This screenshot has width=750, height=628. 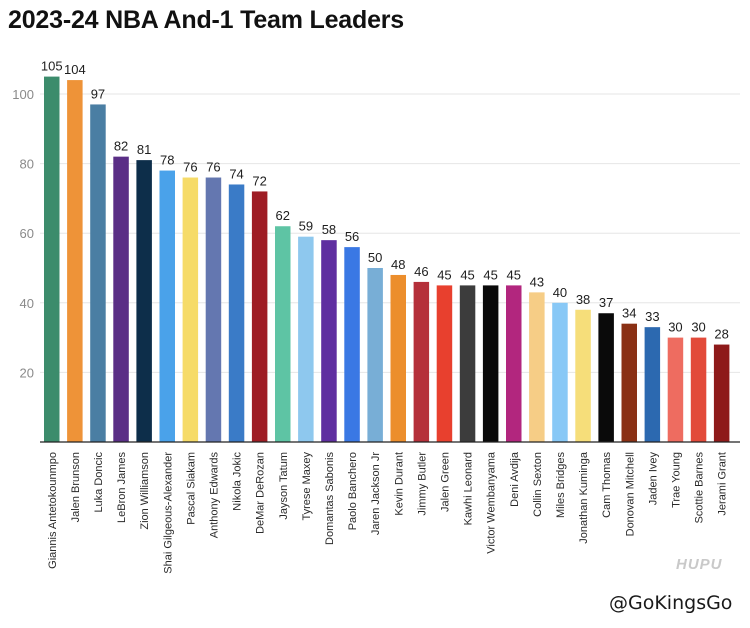 I want to click on data-label: 105, so click(x=52, y=66).